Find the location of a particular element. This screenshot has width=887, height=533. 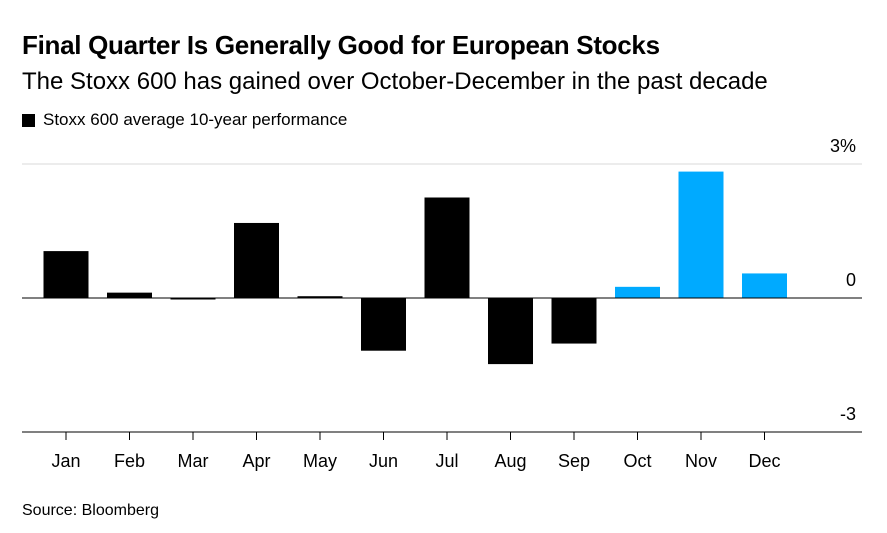

x-tick-label: Jul is located at coordinates (446, 461).